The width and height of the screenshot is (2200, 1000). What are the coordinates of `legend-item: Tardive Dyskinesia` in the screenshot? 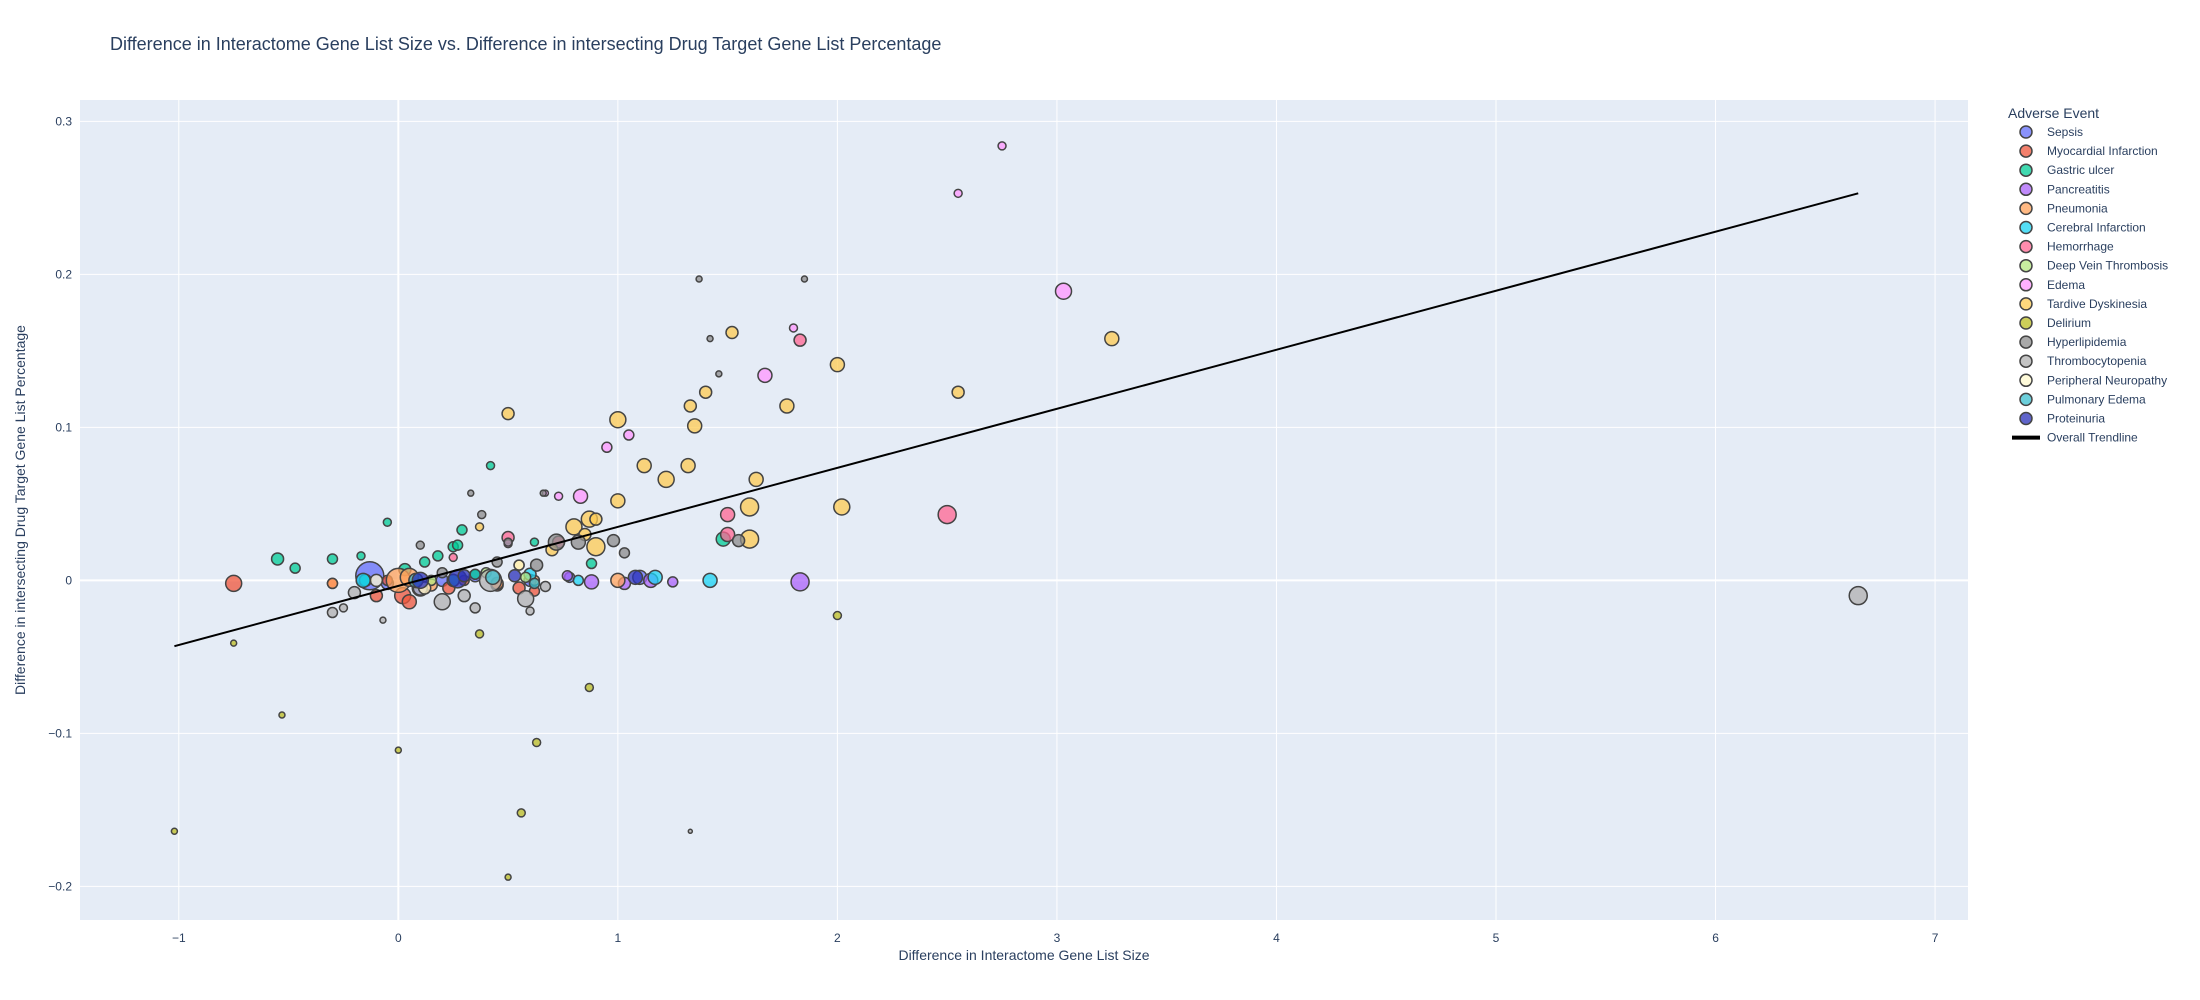 It's located at (2083, 304).